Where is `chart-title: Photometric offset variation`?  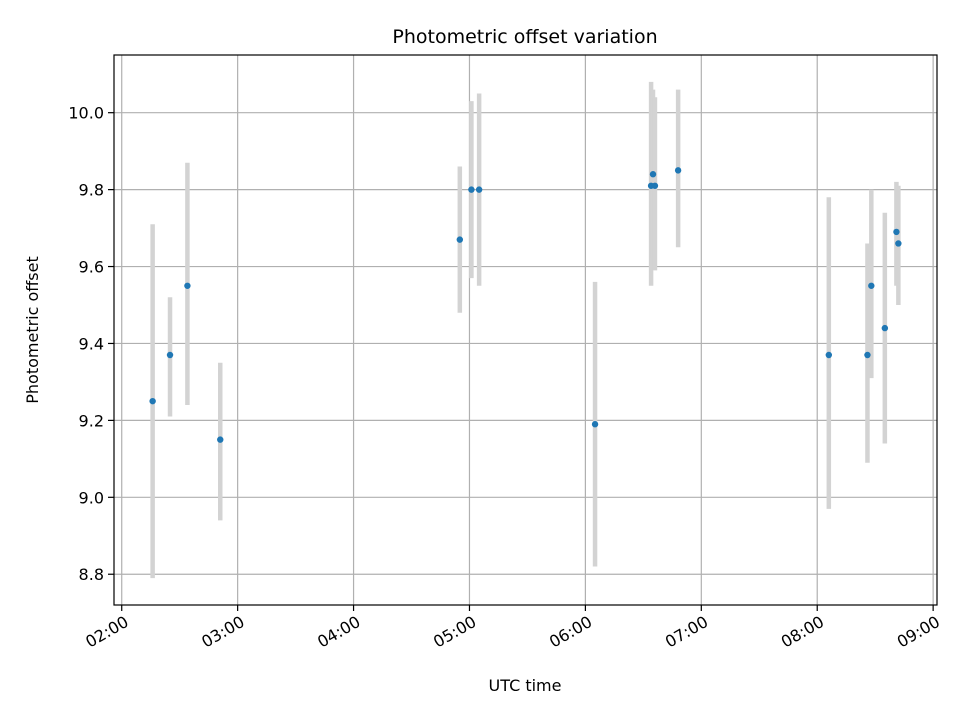 chart-title: Photometric offset variation is located at coordinates (524, 37).